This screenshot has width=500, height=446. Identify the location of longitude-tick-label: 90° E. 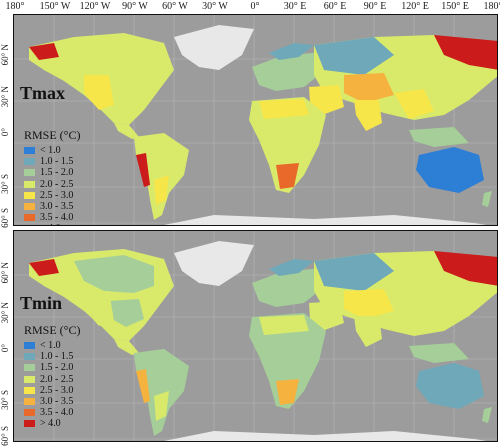
(375, 7).